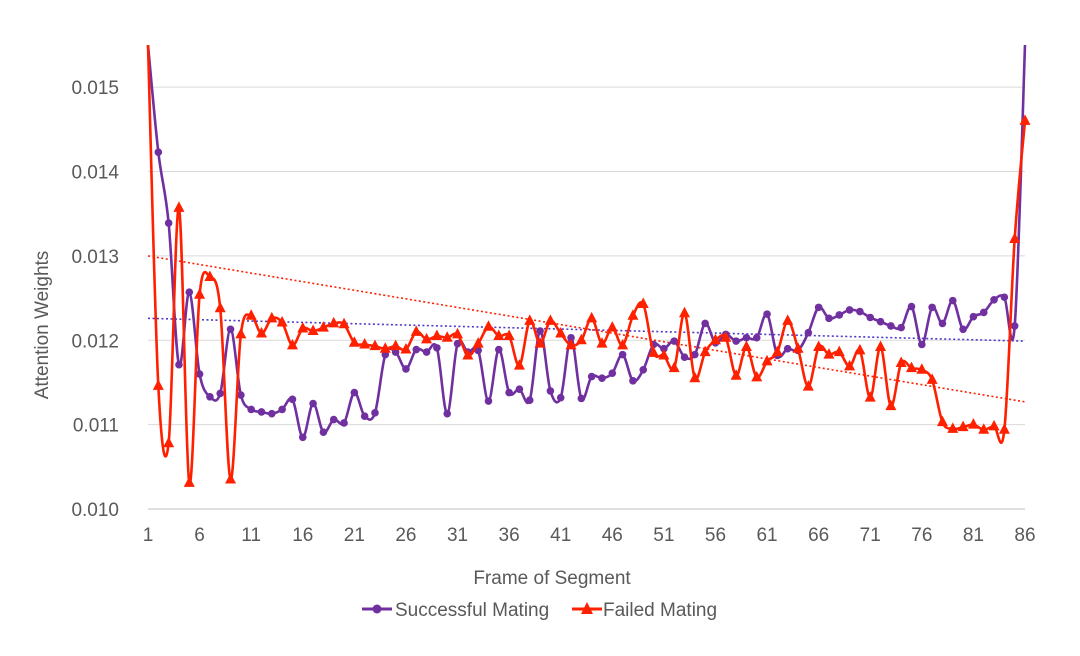 This screenshot has width=1080, height=656. What do you see at coordinates (663, 535) in the screenshot?
I see `x-tick-label: 51` at bounding box center [663, 535].